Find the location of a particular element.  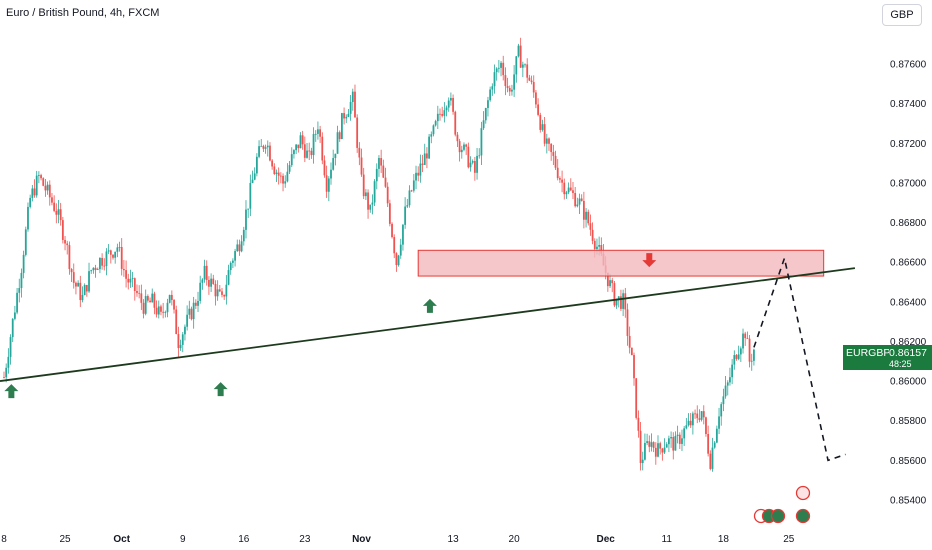

currency-button: GBP is located at coordinates (902, 15).